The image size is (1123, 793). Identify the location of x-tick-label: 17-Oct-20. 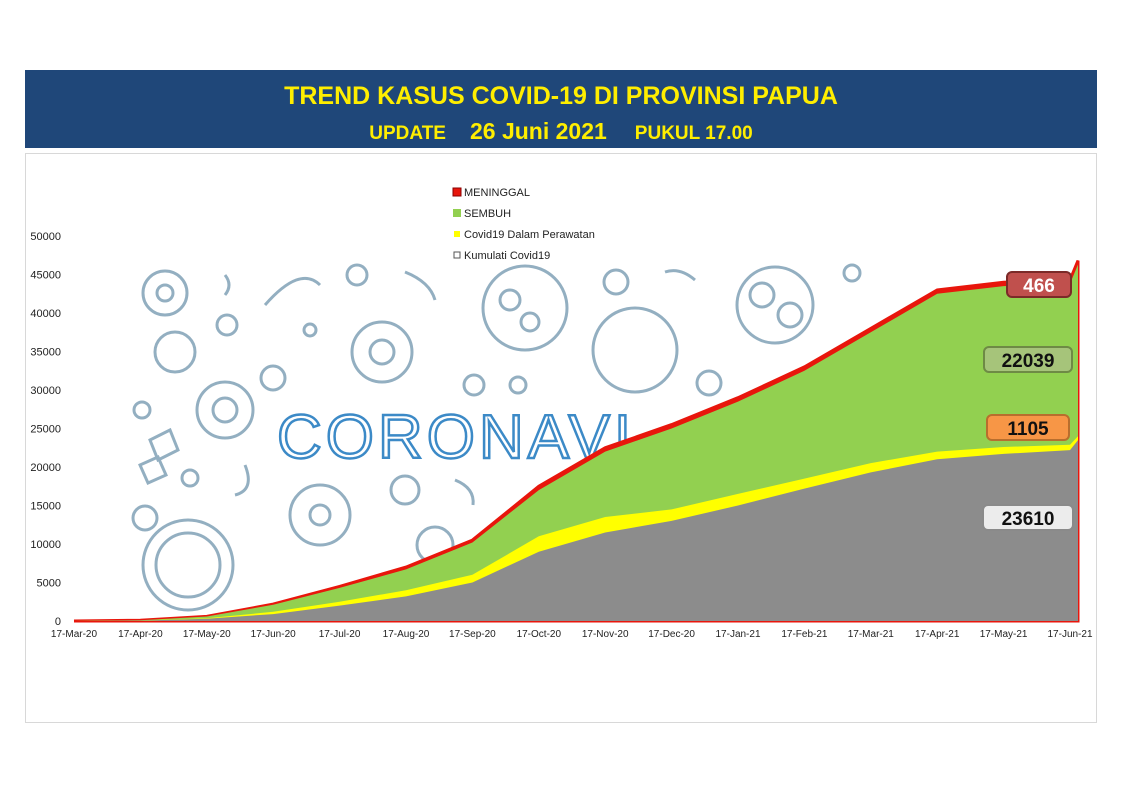
(539, 634).